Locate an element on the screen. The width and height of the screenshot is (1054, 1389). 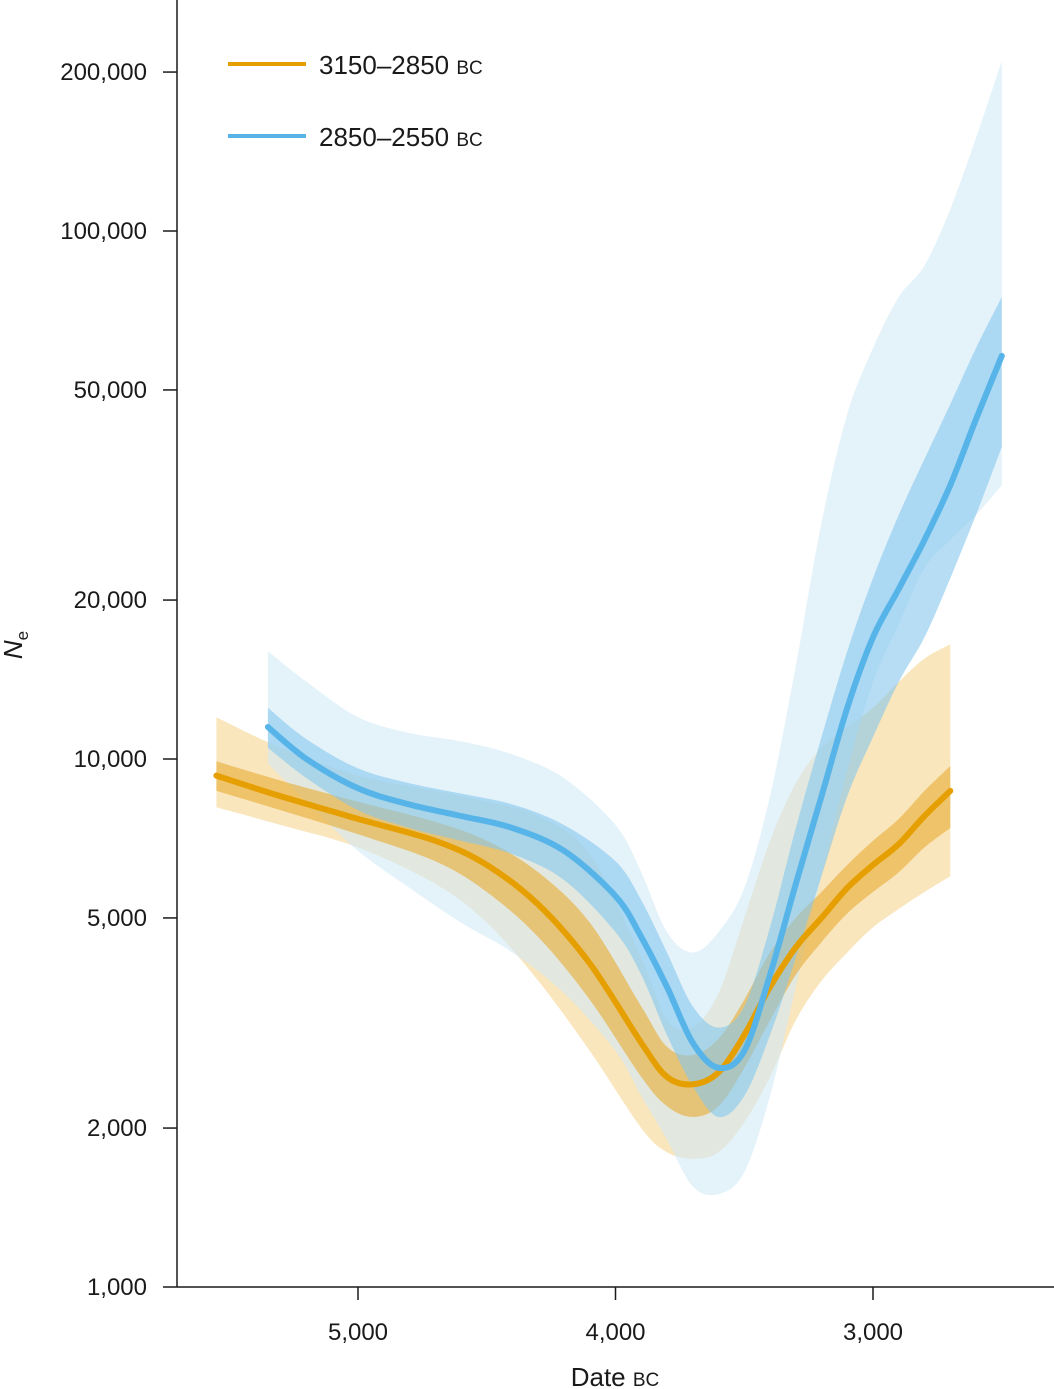
legend-label-1-range: 3150–2850 is located at coordinates (384, 65).